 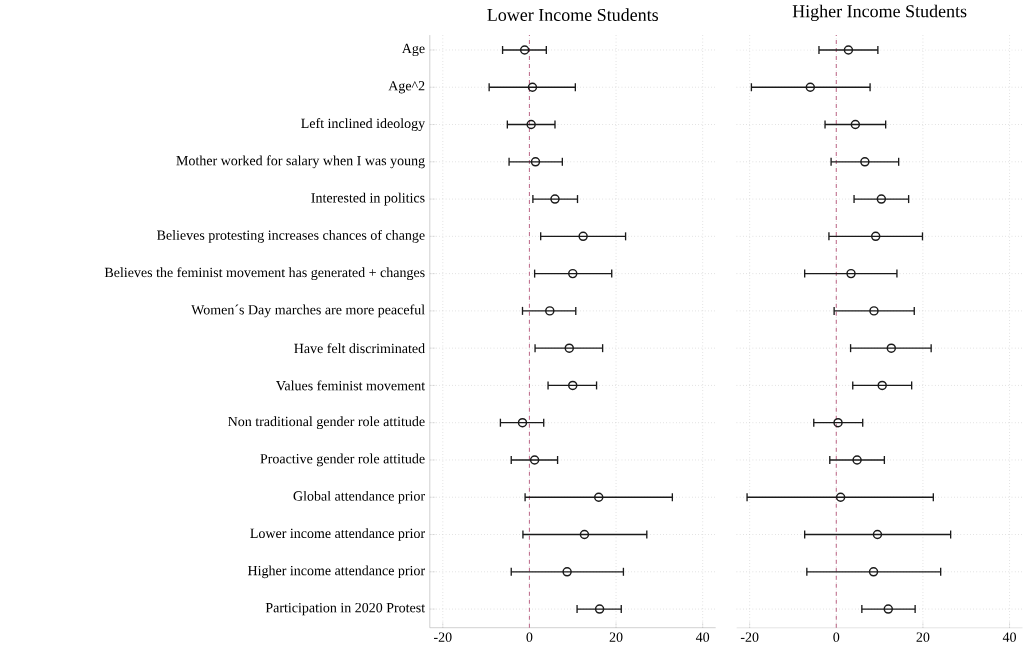 What do you see at coordinates (300, 162) in the screenshot?
I see `y-tick-label: Mother worked for salary when I was young` at bounding box center [300, 162].